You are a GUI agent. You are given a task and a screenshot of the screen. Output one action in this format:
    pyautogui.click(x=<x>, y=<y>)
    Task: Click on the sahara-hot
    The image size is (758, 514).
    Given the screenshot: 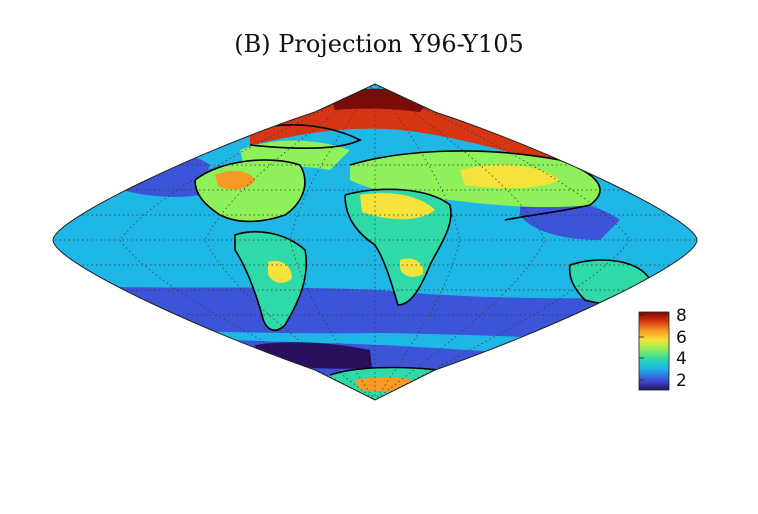 What is the action you would take?
    pyautogui.click(x=397, y=206)
    